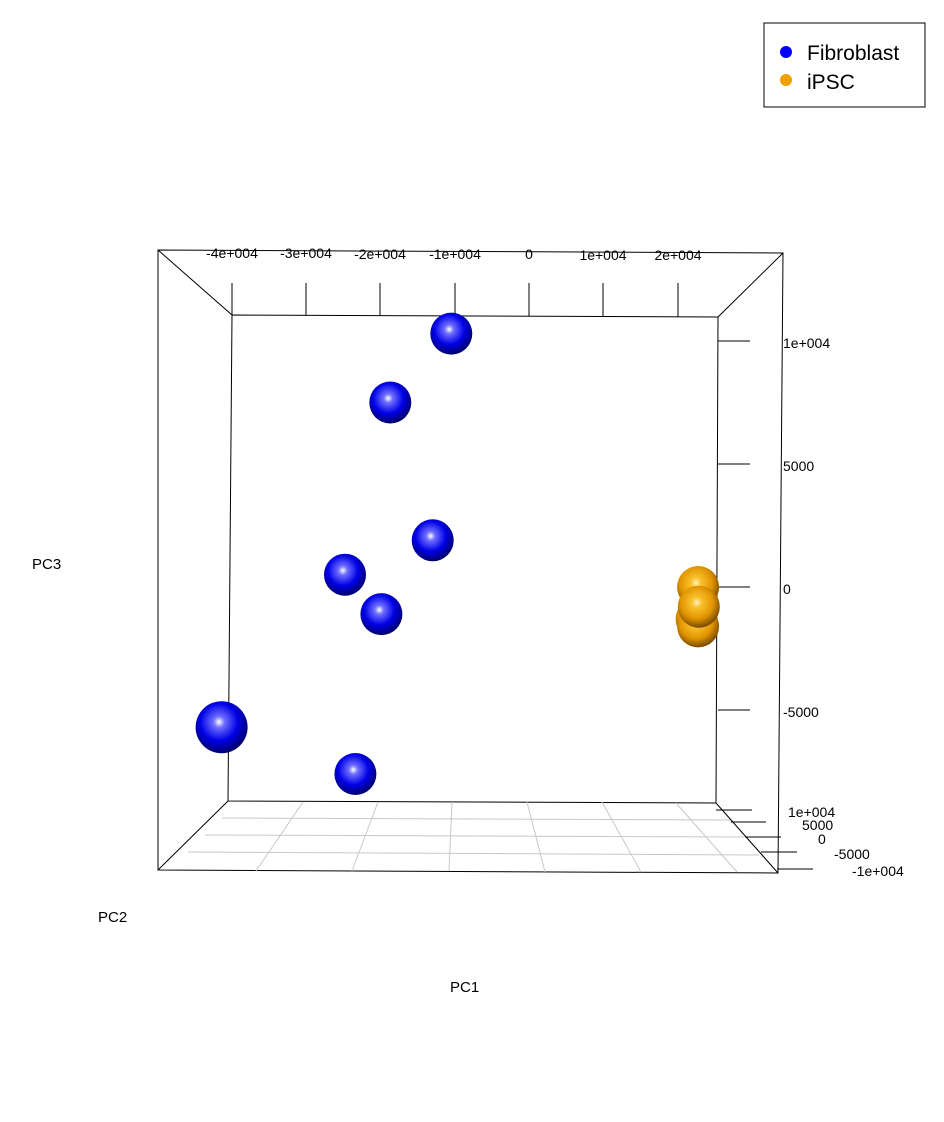  I want to click on y-tick-label: 1e+004, so click(811, 812).